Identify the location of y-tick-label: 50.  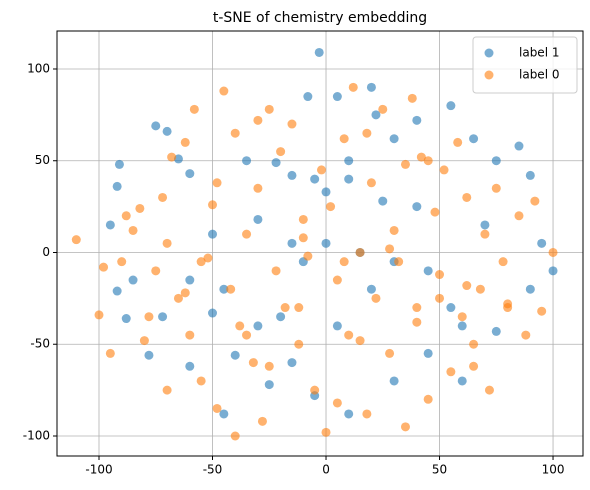
(42, 160).